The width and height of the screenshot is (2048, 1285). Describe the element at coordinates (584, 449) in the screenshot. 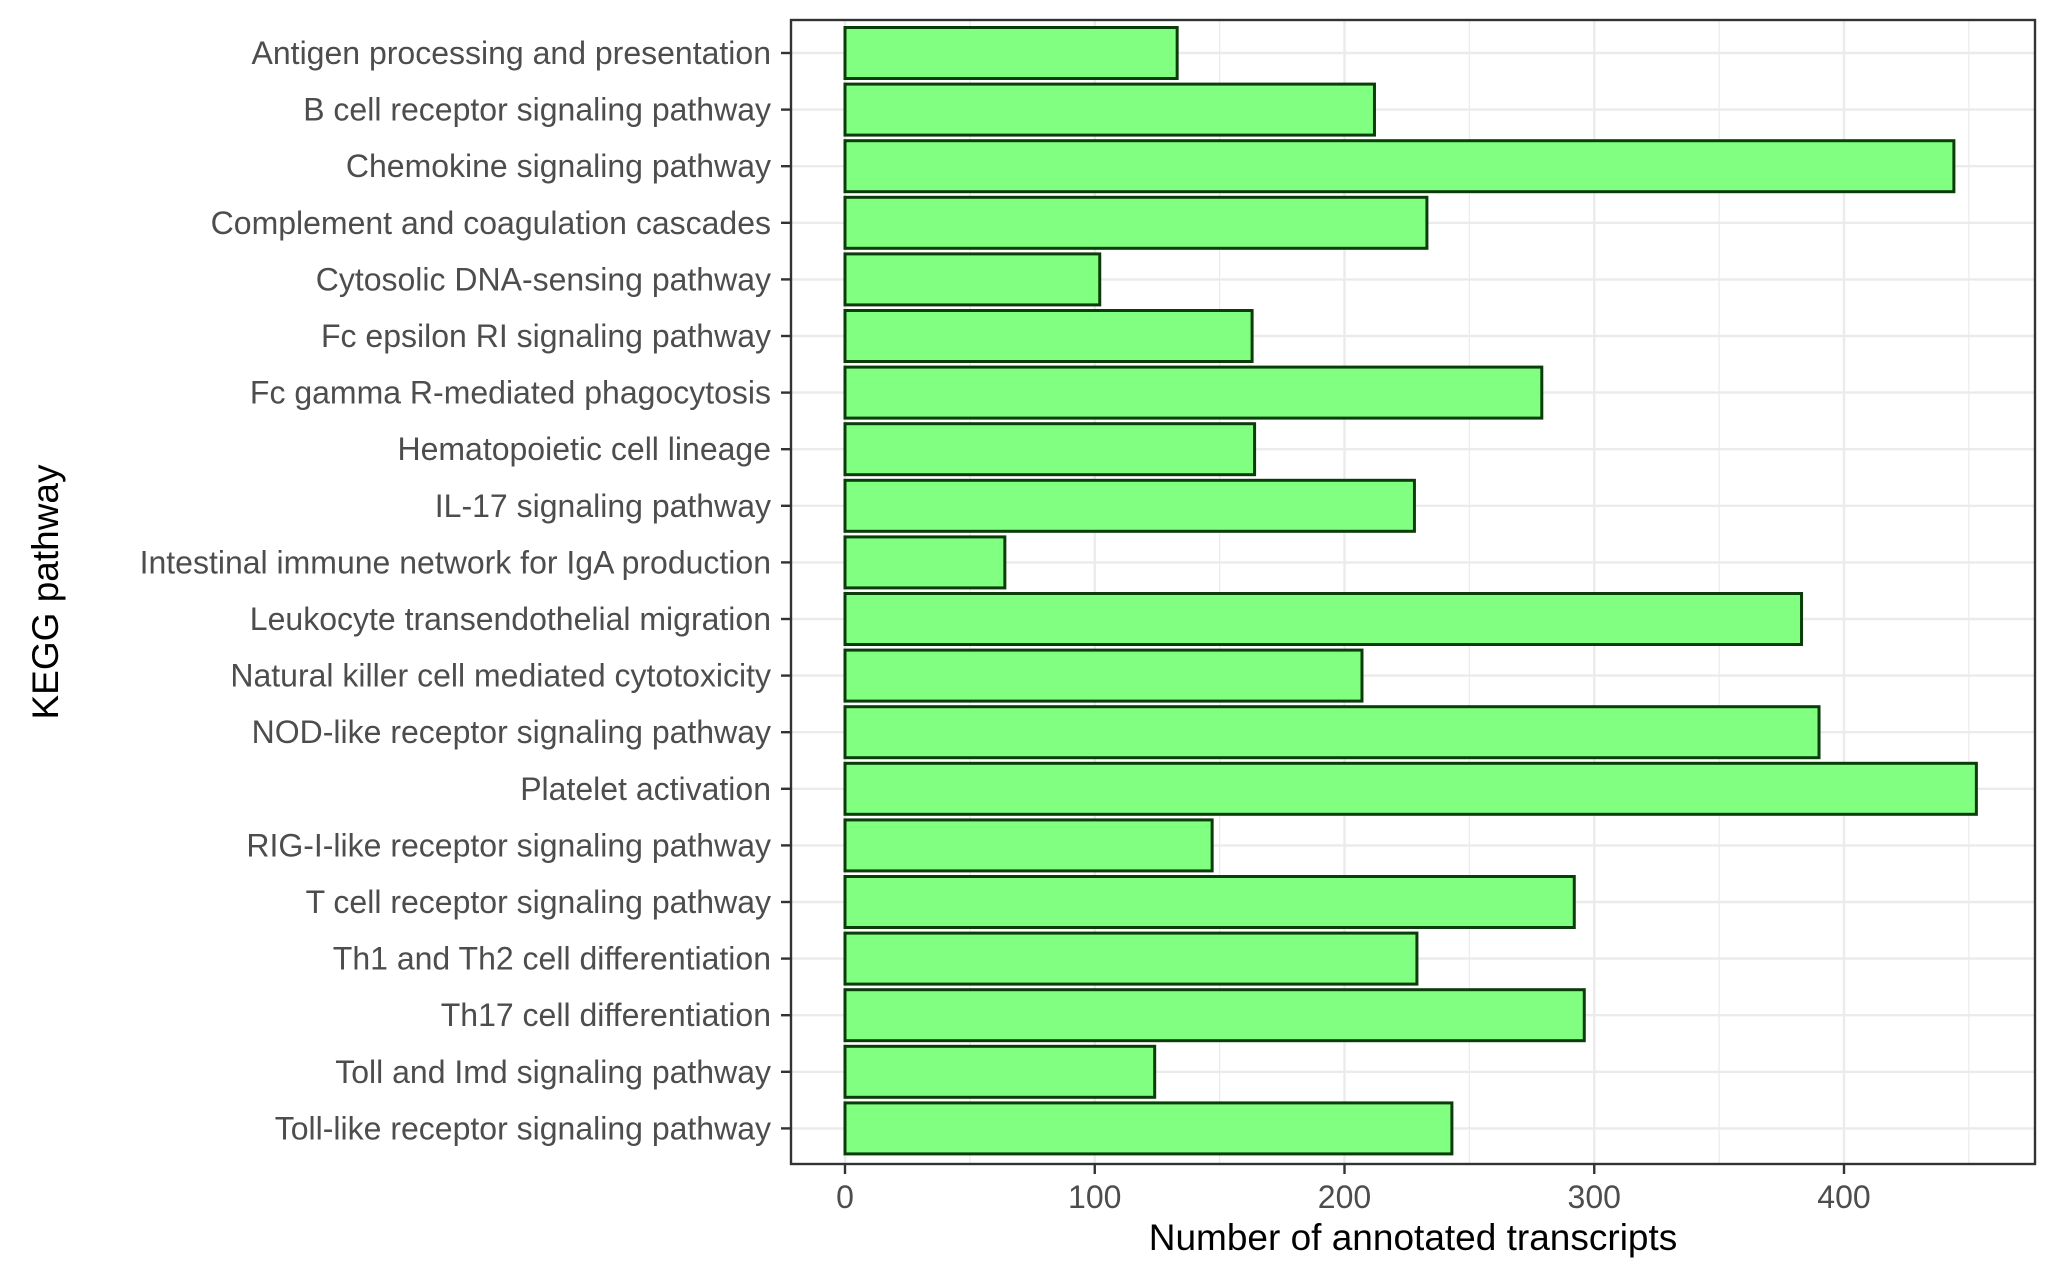

I see `category-label: Hematopoietic cell lineage` at that location.